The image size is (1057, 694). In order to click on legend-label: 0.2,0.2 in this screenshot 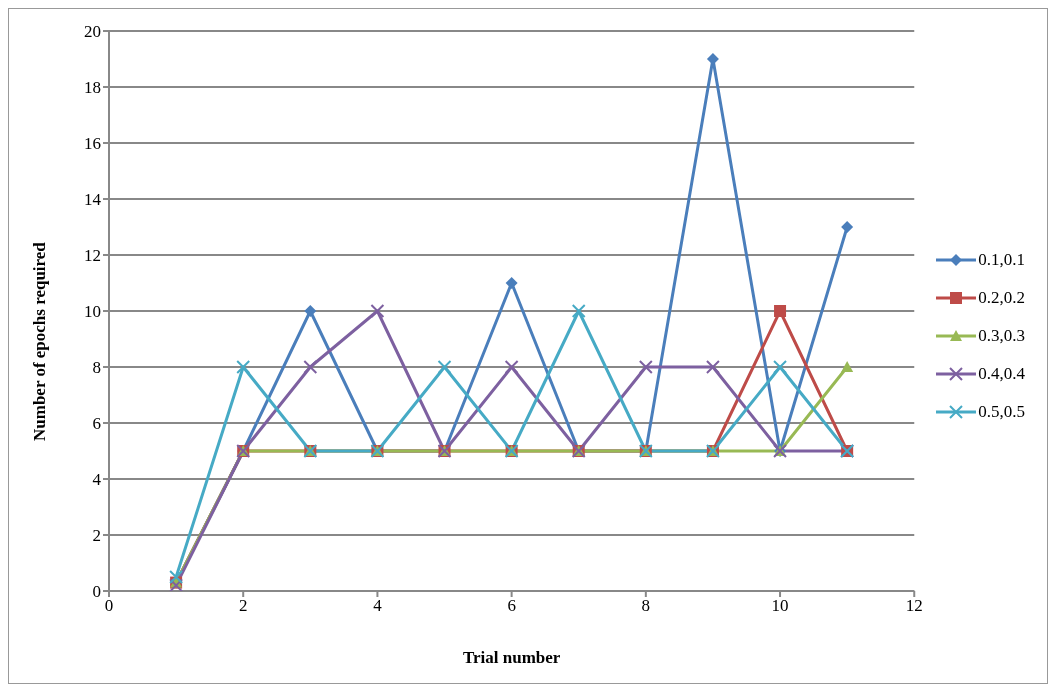, I will do `click(1001, 298)`.